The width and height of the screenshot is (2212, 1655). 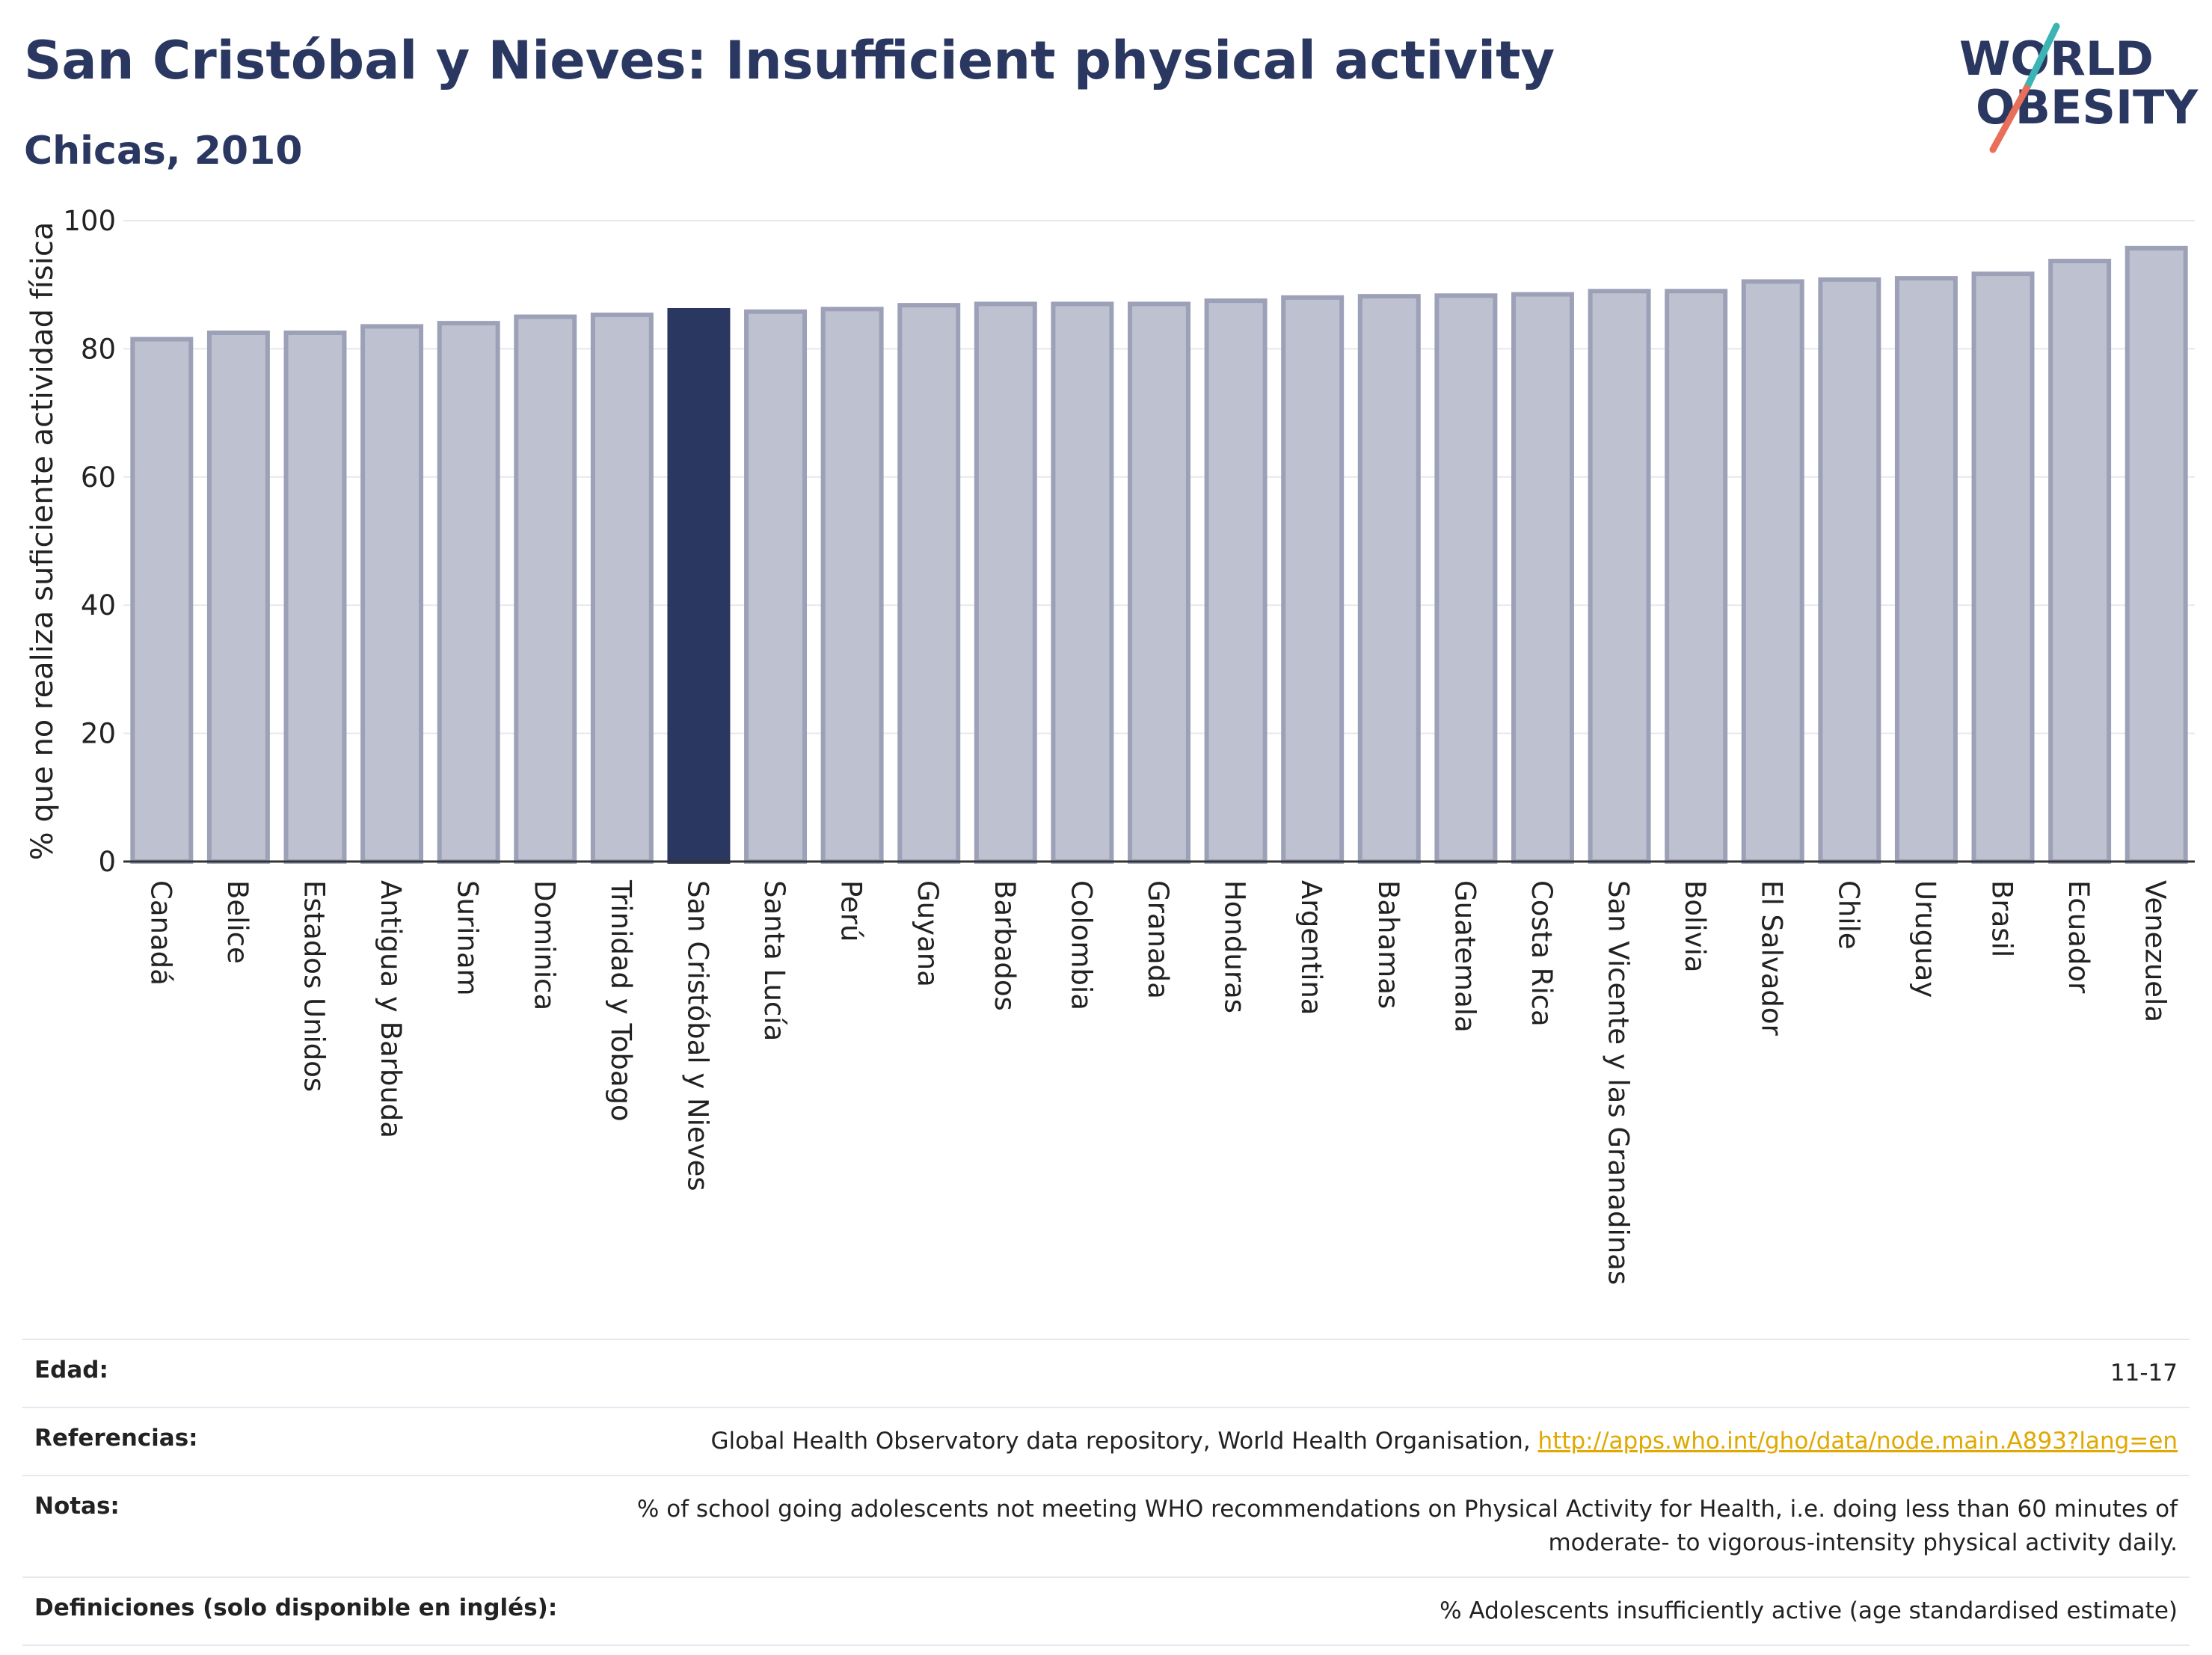 What do you see at coordinates (2009, 119) in the screenshot?
I see `logo-slash-coral` at bounding box center [2009, 119].